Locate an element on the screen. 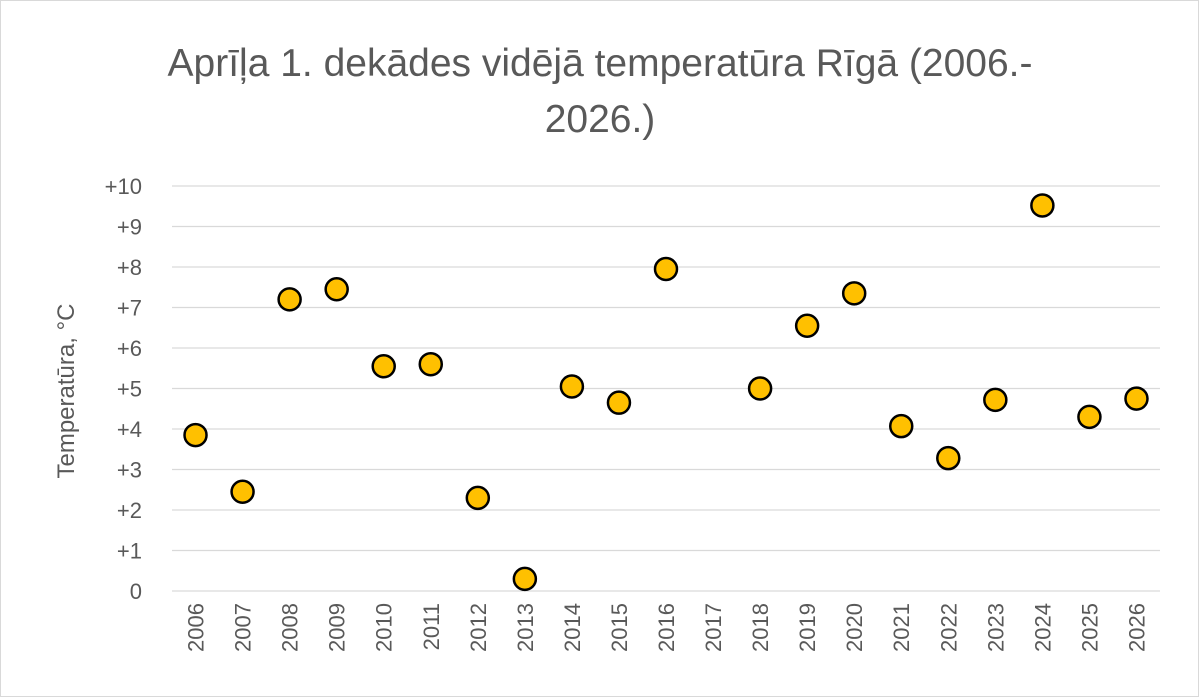 This screenshot has width=1199, height=697. x-tick-label: 2011 is located at coordinates (431, 626).